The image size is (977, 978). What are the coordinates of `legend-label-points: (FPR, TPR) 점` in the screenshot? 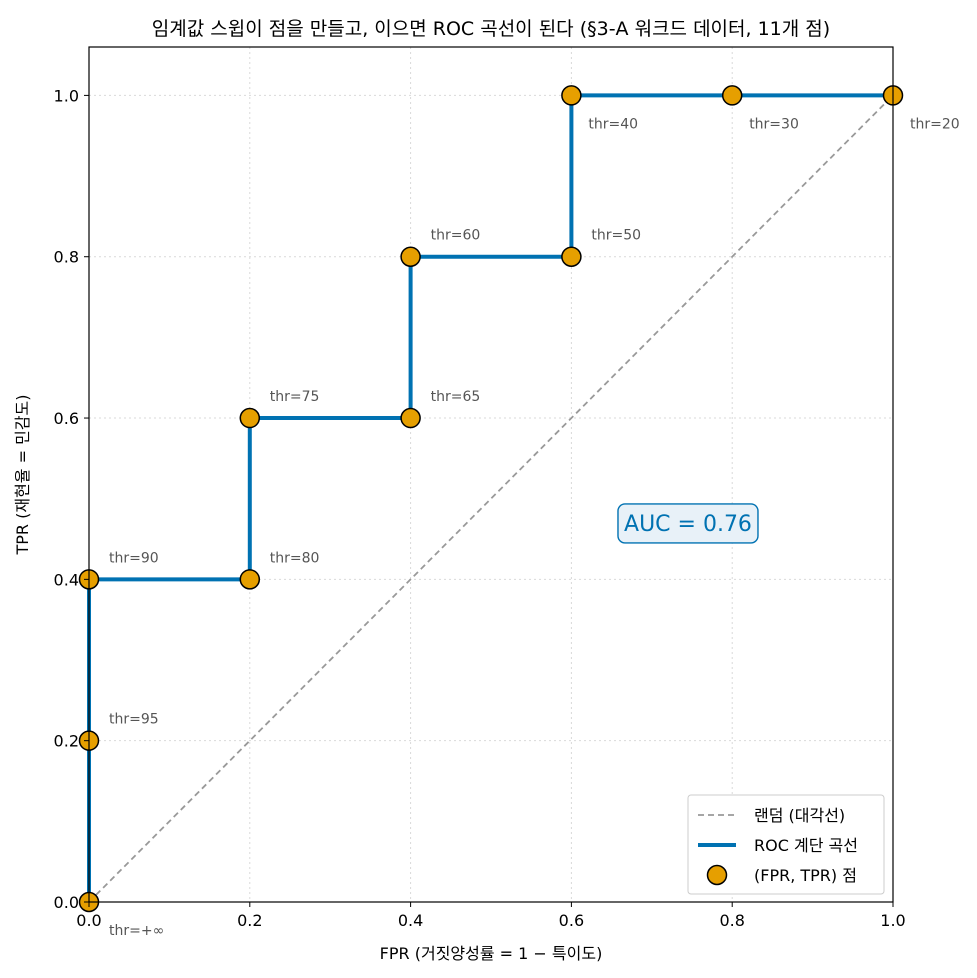 It's located at (805, 875).